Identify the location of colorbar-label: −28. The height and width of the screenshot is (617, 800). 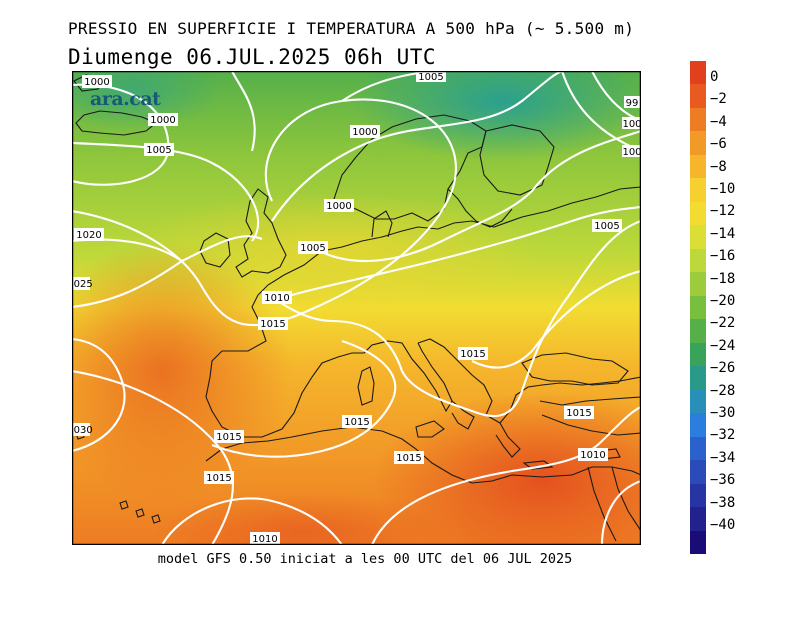
(723, 390).